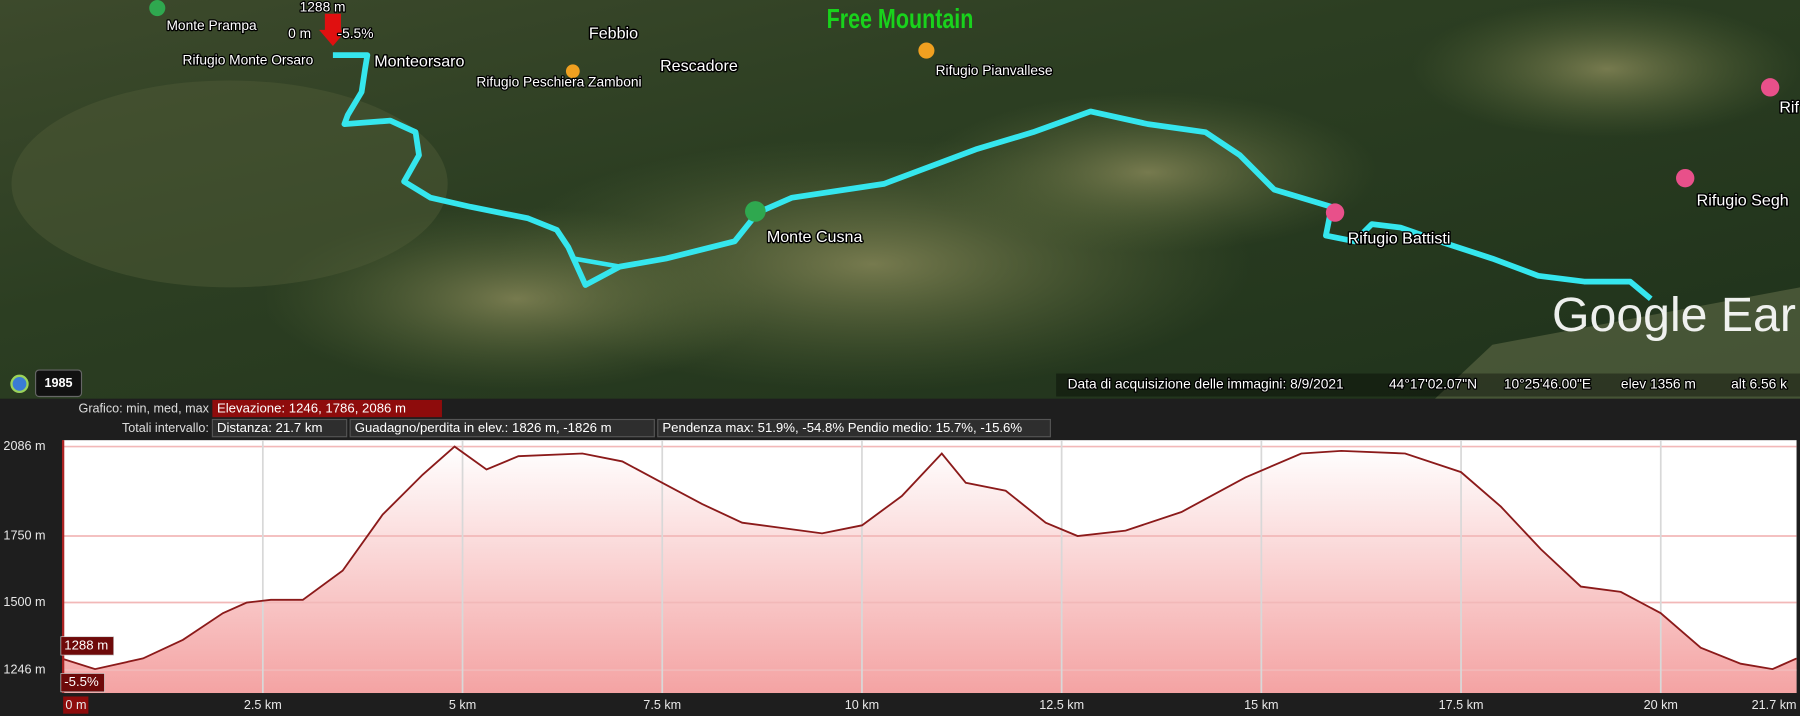 The image size is (1800, 716). What do you see at coordinates (1674, 315) in the screenshot?
I see `logo: Google Ear` at bounding box center [1674, 315].